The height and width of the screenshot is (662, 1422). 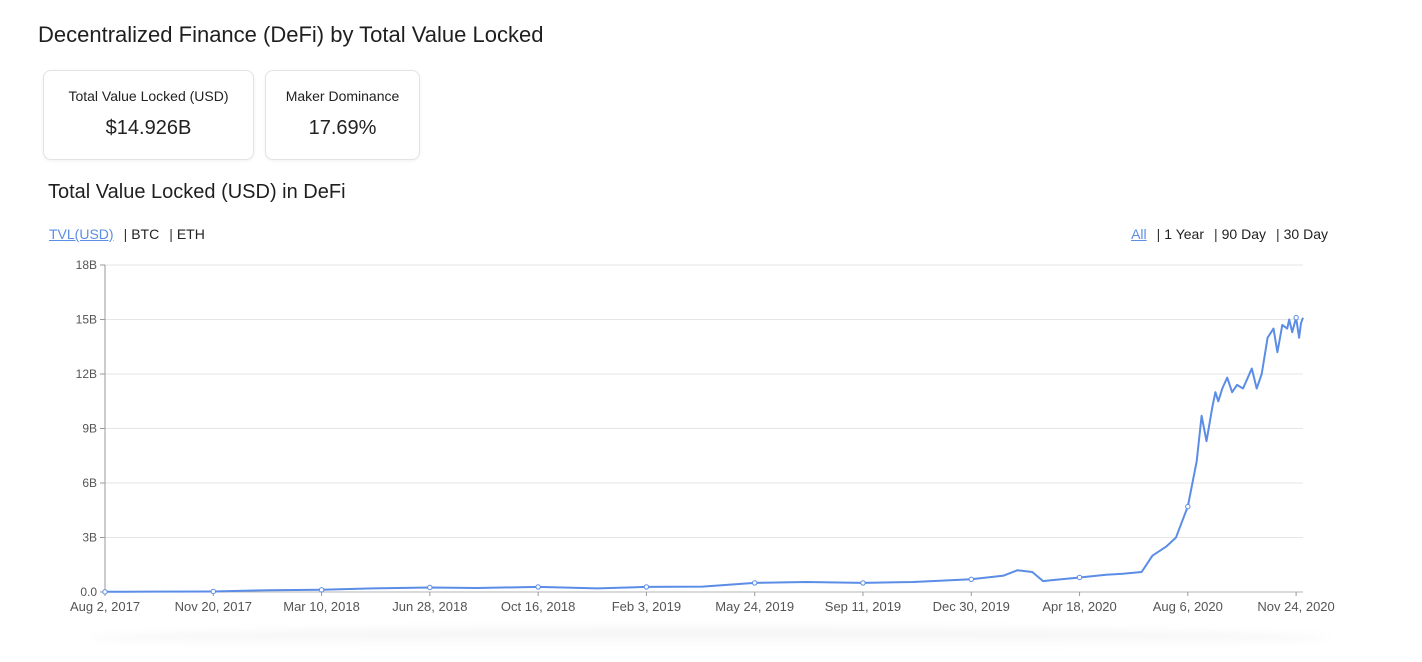 What do you see at coordinates (81, 234) in the screenshot?
I see `unit-option-tvl-usd: TVL(USD)` at bounding box center [81, 234].